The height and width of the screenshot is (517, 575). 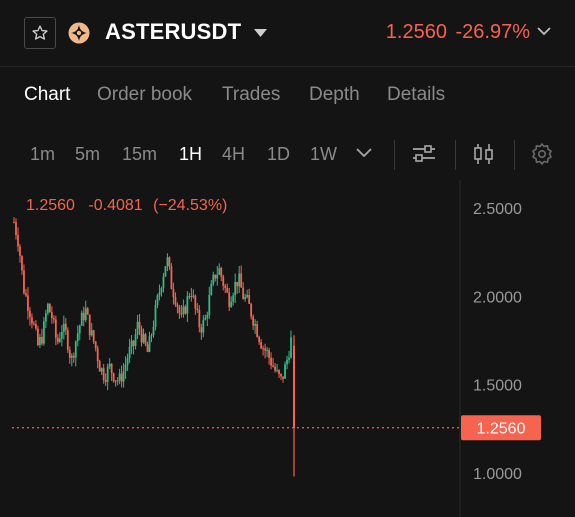 What do you see at coordinates (234, 154) in the screenshot?
I see `interval-4h: 4H` at bounding box center [234, 154].